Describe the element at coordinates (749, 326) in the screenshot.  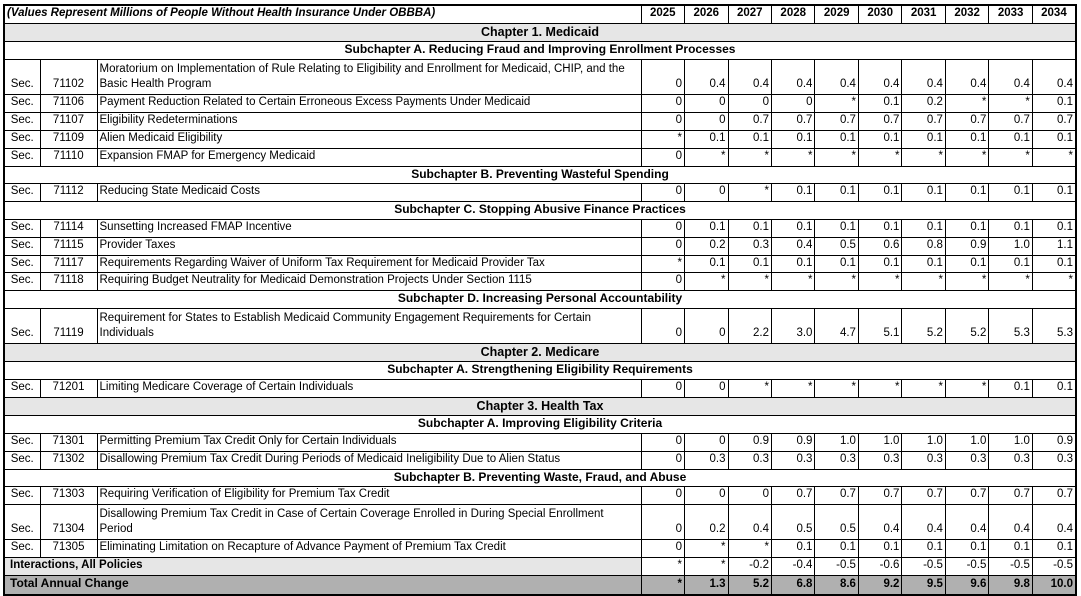
I see `value-cell: 2.2` at that location.